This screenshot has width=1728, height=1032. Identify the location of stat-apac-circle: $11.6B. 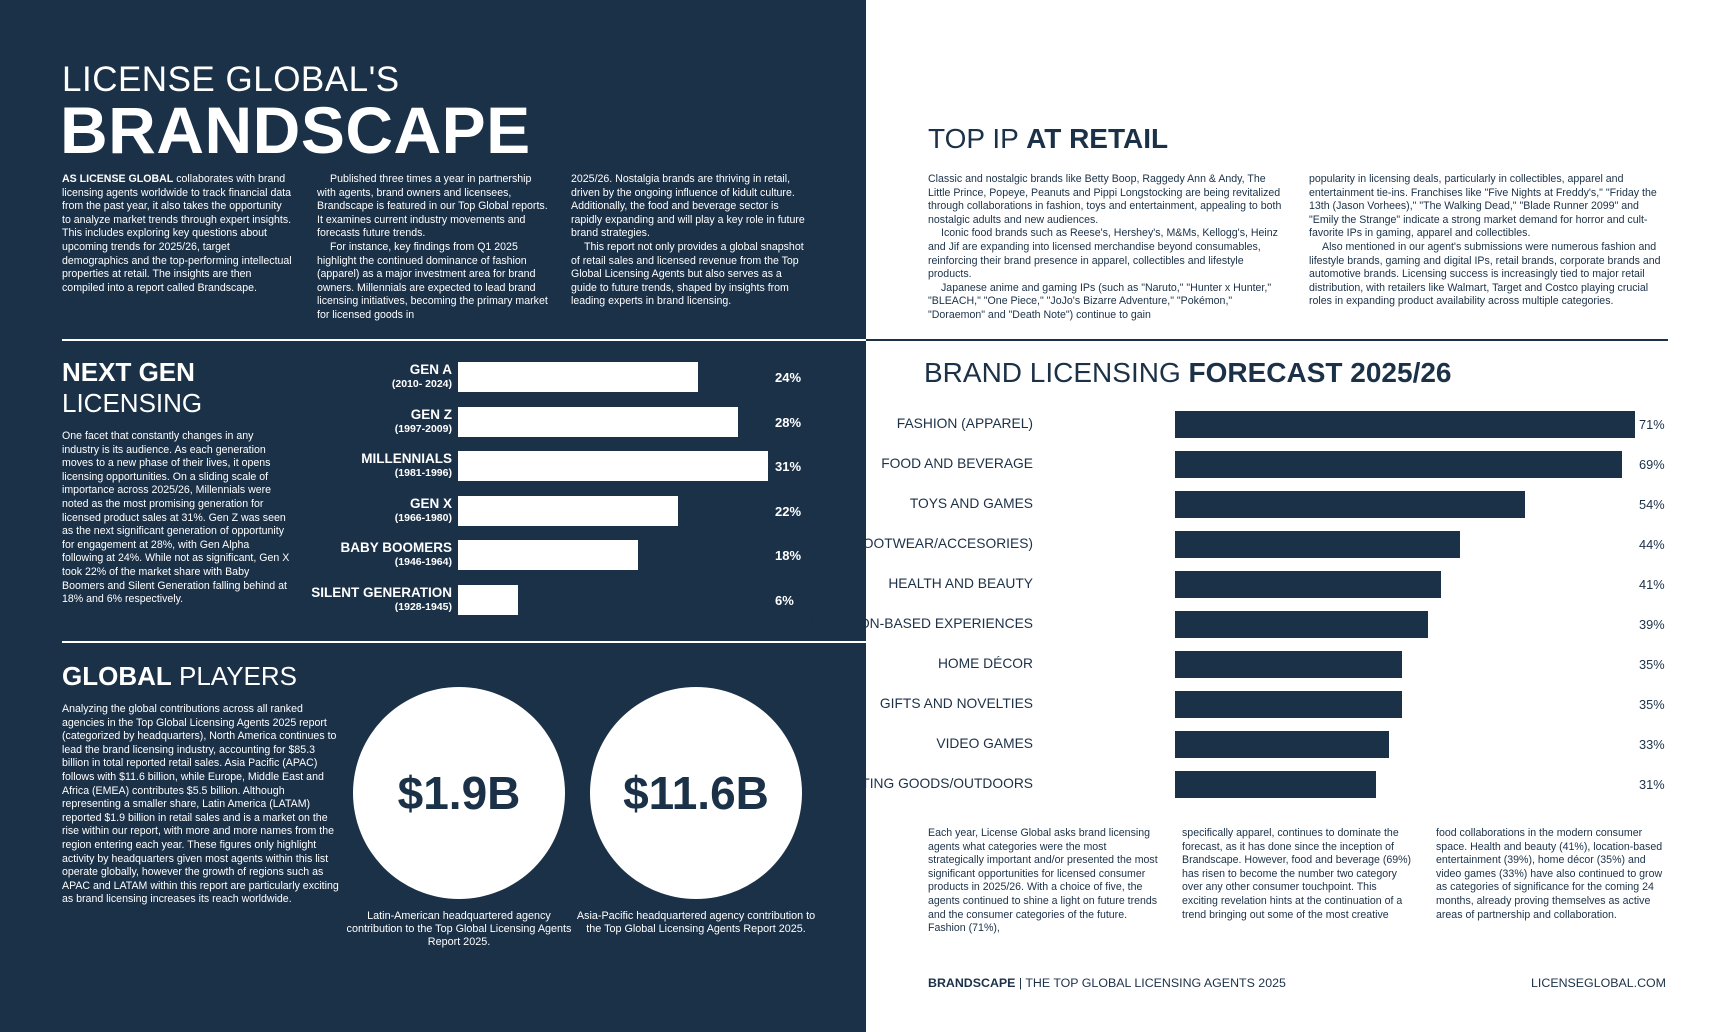
(696, 793).